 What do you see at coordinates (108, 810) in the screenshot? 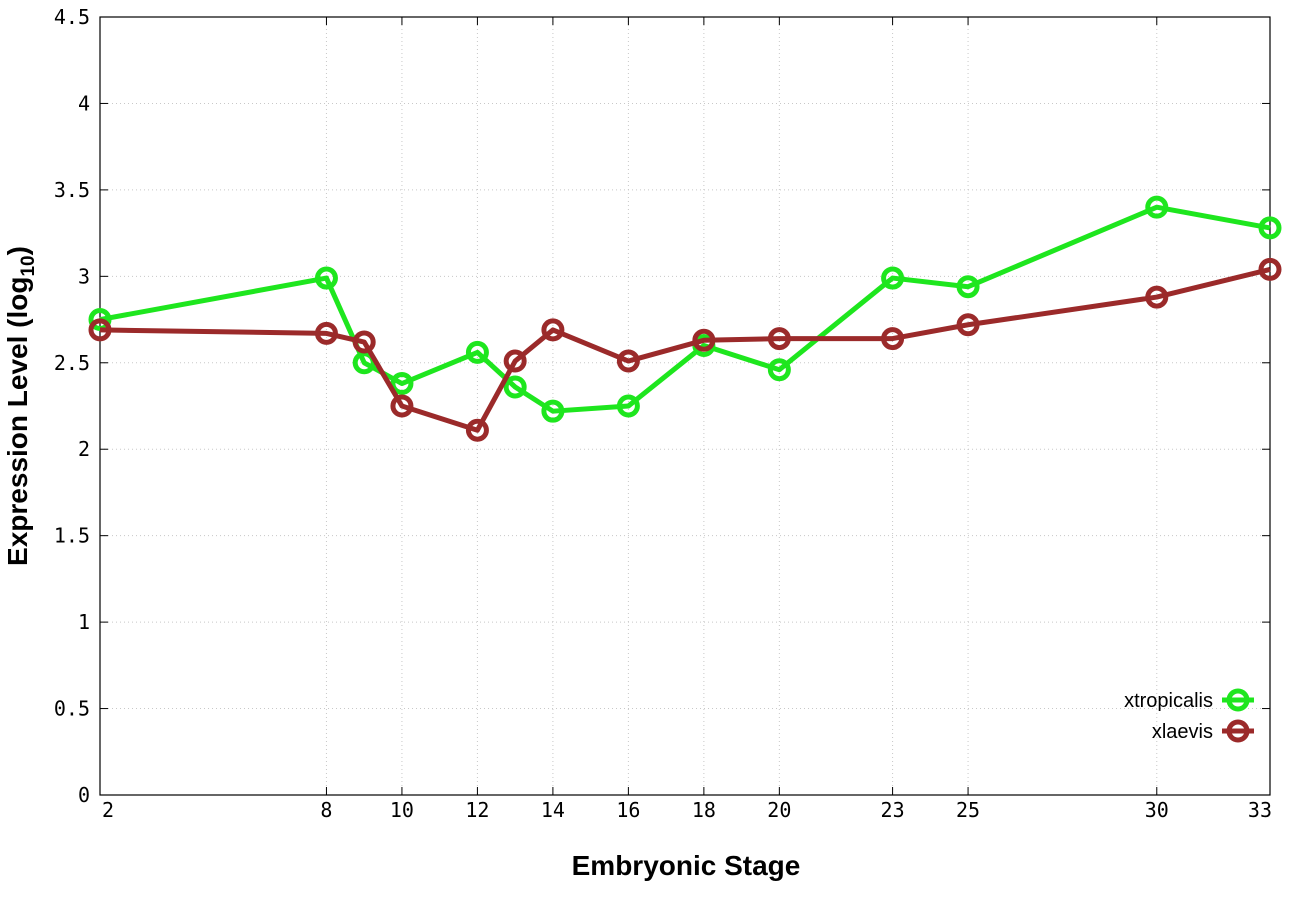
I see `x-tick-label: 2` at bounding box center [108, 810].